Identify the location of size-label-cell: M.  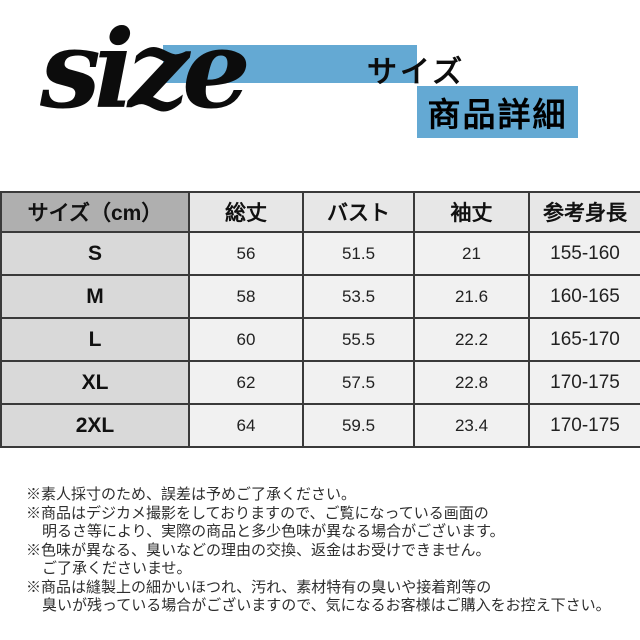
(95, 296).